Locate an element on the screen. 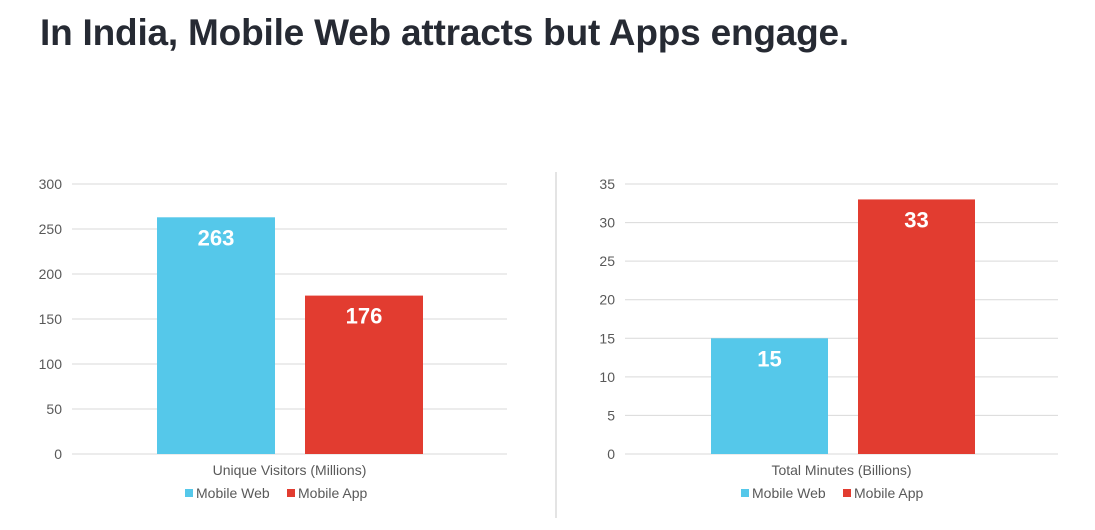 This screenshot has height=530, width=1095. y-tick-label: 100 is located at coordinates (51, 364).